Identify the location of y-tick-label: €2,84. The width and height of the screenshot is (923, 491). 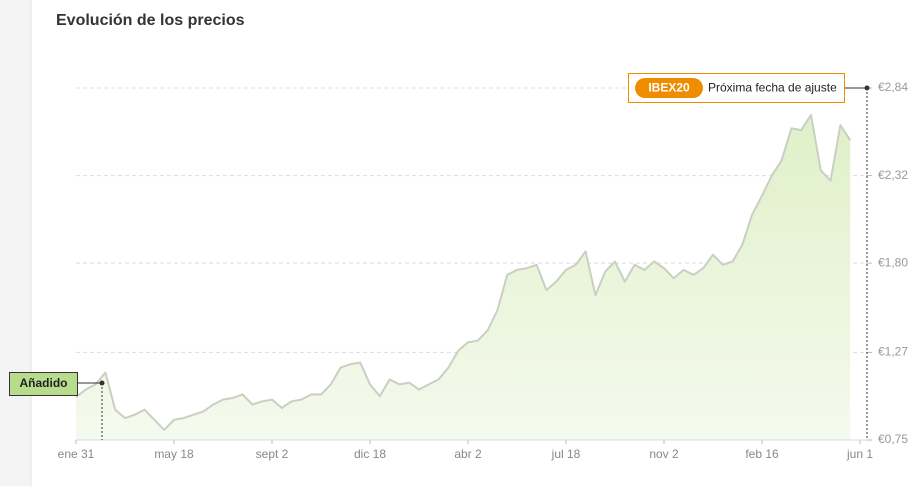
(893, 87).